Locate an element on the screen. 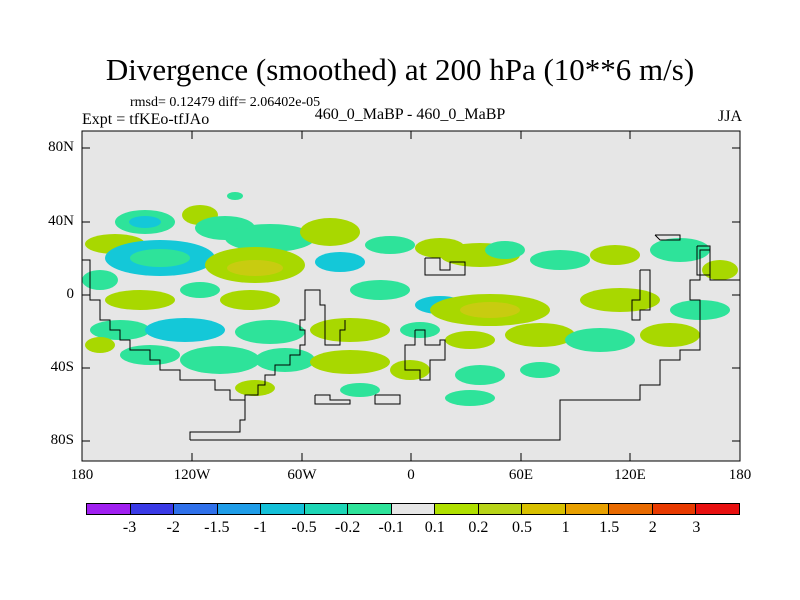  colorbar-label: -1.5 is located at coordinates (217, 527).